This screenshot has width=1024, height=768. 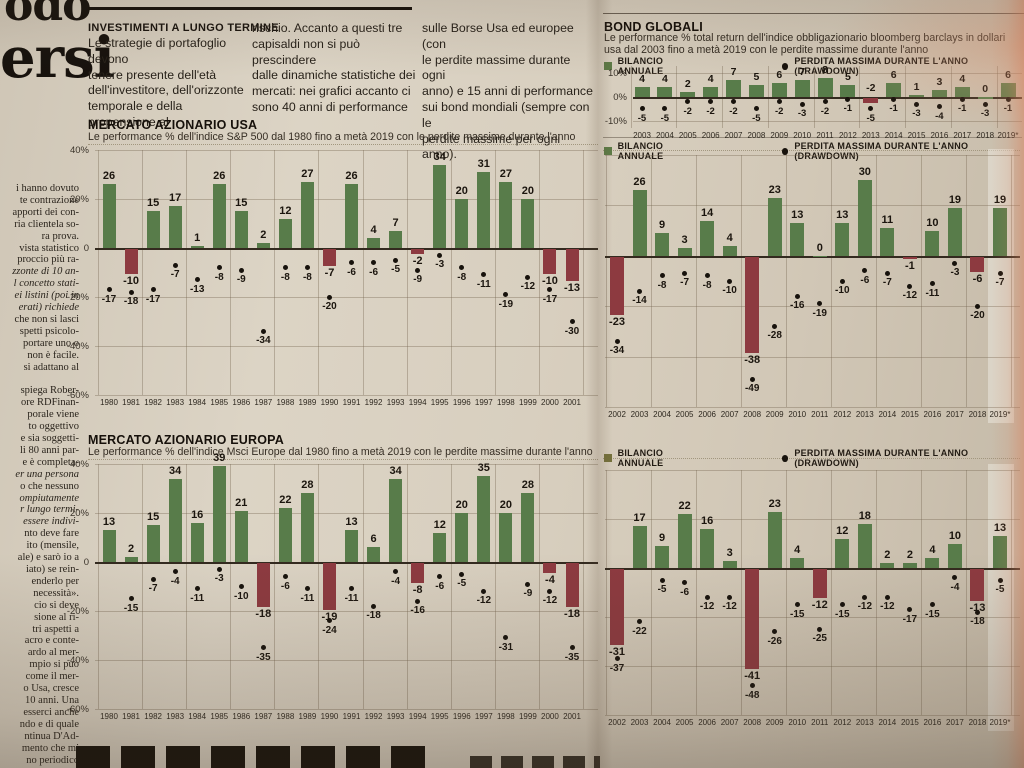 What do you see at coordinates (462, 584) in the screenshot?
I see `drawdown-value-label: -5` at bounding box center [462, 584].